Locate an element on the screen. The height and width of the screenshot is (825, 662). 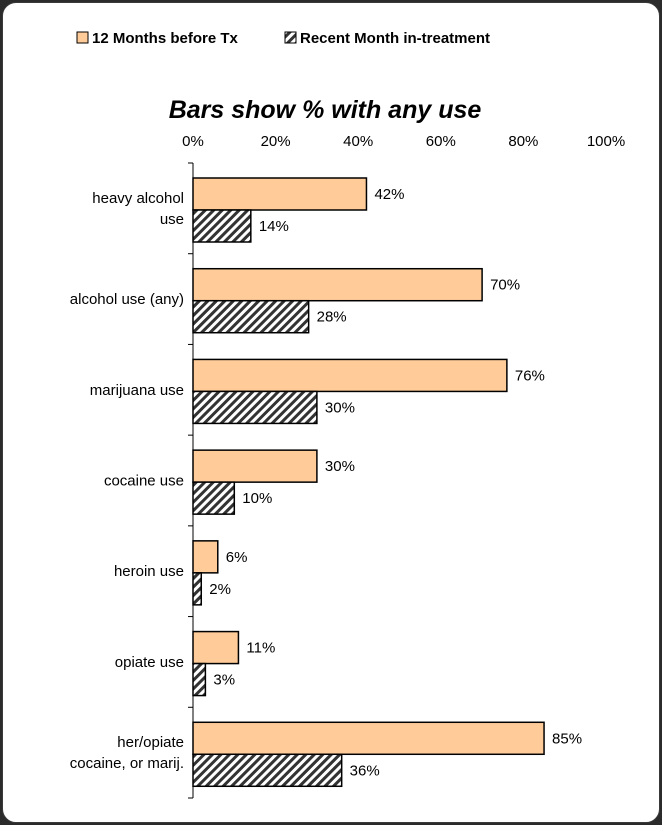
data-label: 42% is located at coordinates (389, 194).